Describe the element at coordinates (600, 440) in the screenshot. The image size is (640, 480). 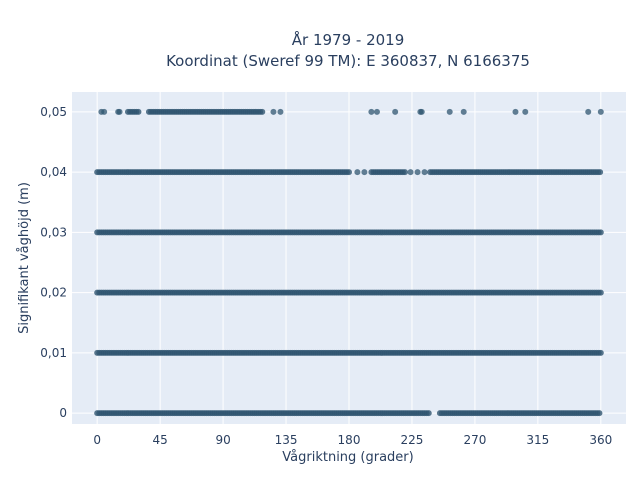
I see `x-tick-label: 360` at that location.